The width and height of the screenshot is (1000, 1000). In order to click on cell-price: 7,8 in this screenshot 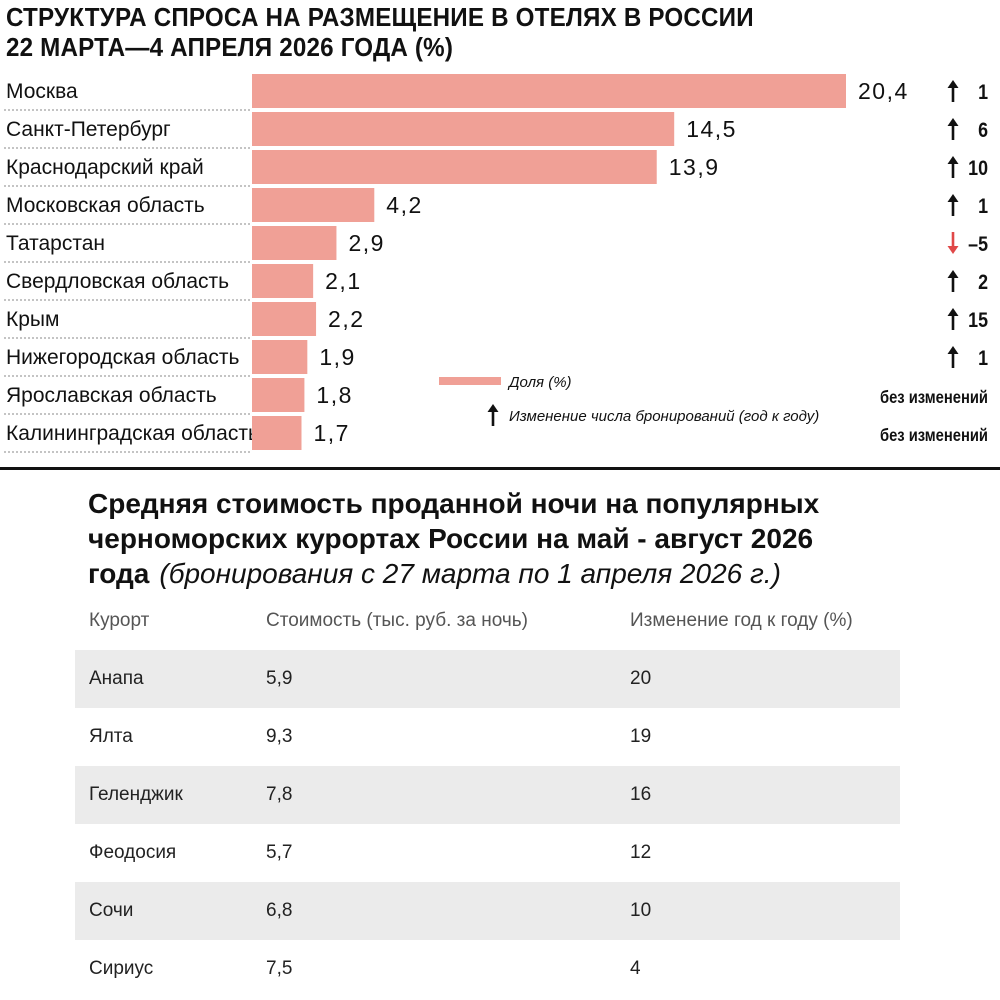, I will do `click(279, 794)`.